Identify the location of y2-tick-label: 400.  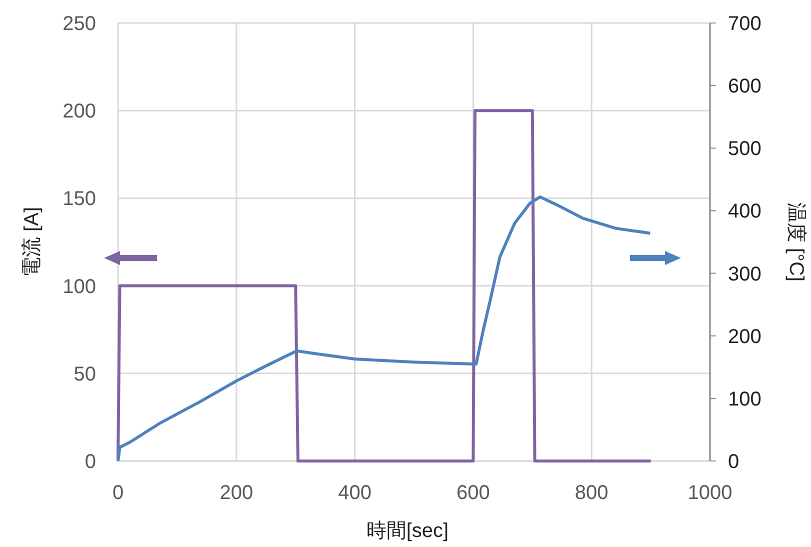
(745, 211).